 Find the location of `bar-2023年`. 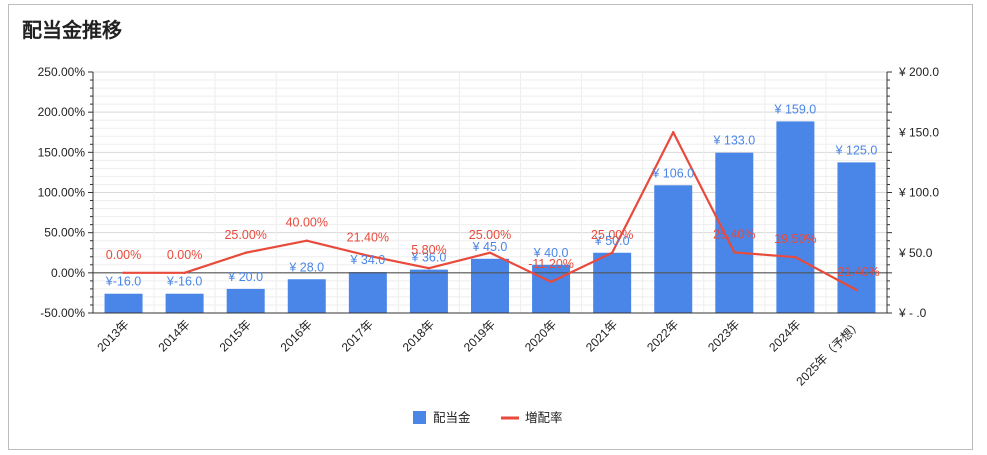

bar-2023年 is located at coordinates (734, 232).